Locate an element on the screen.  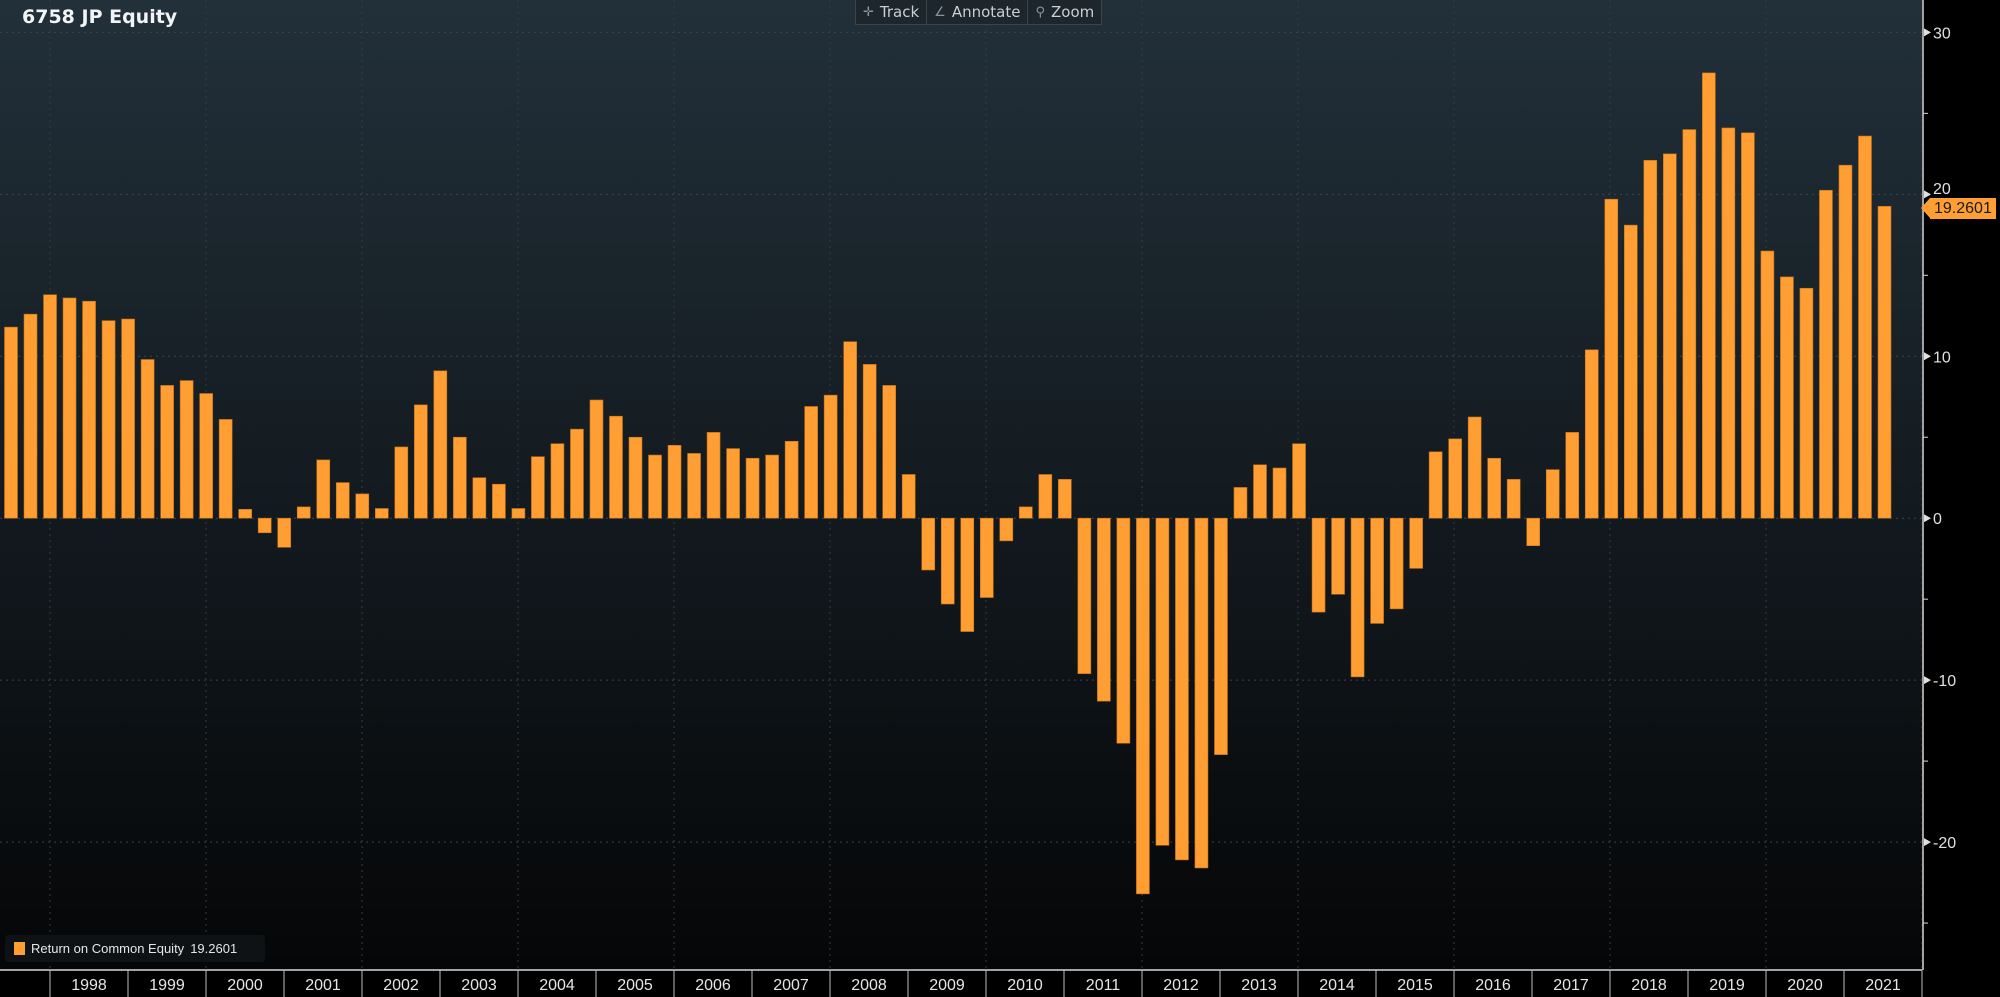
chart-title: 6758 JP Equity is located at coordinates (100, 17).